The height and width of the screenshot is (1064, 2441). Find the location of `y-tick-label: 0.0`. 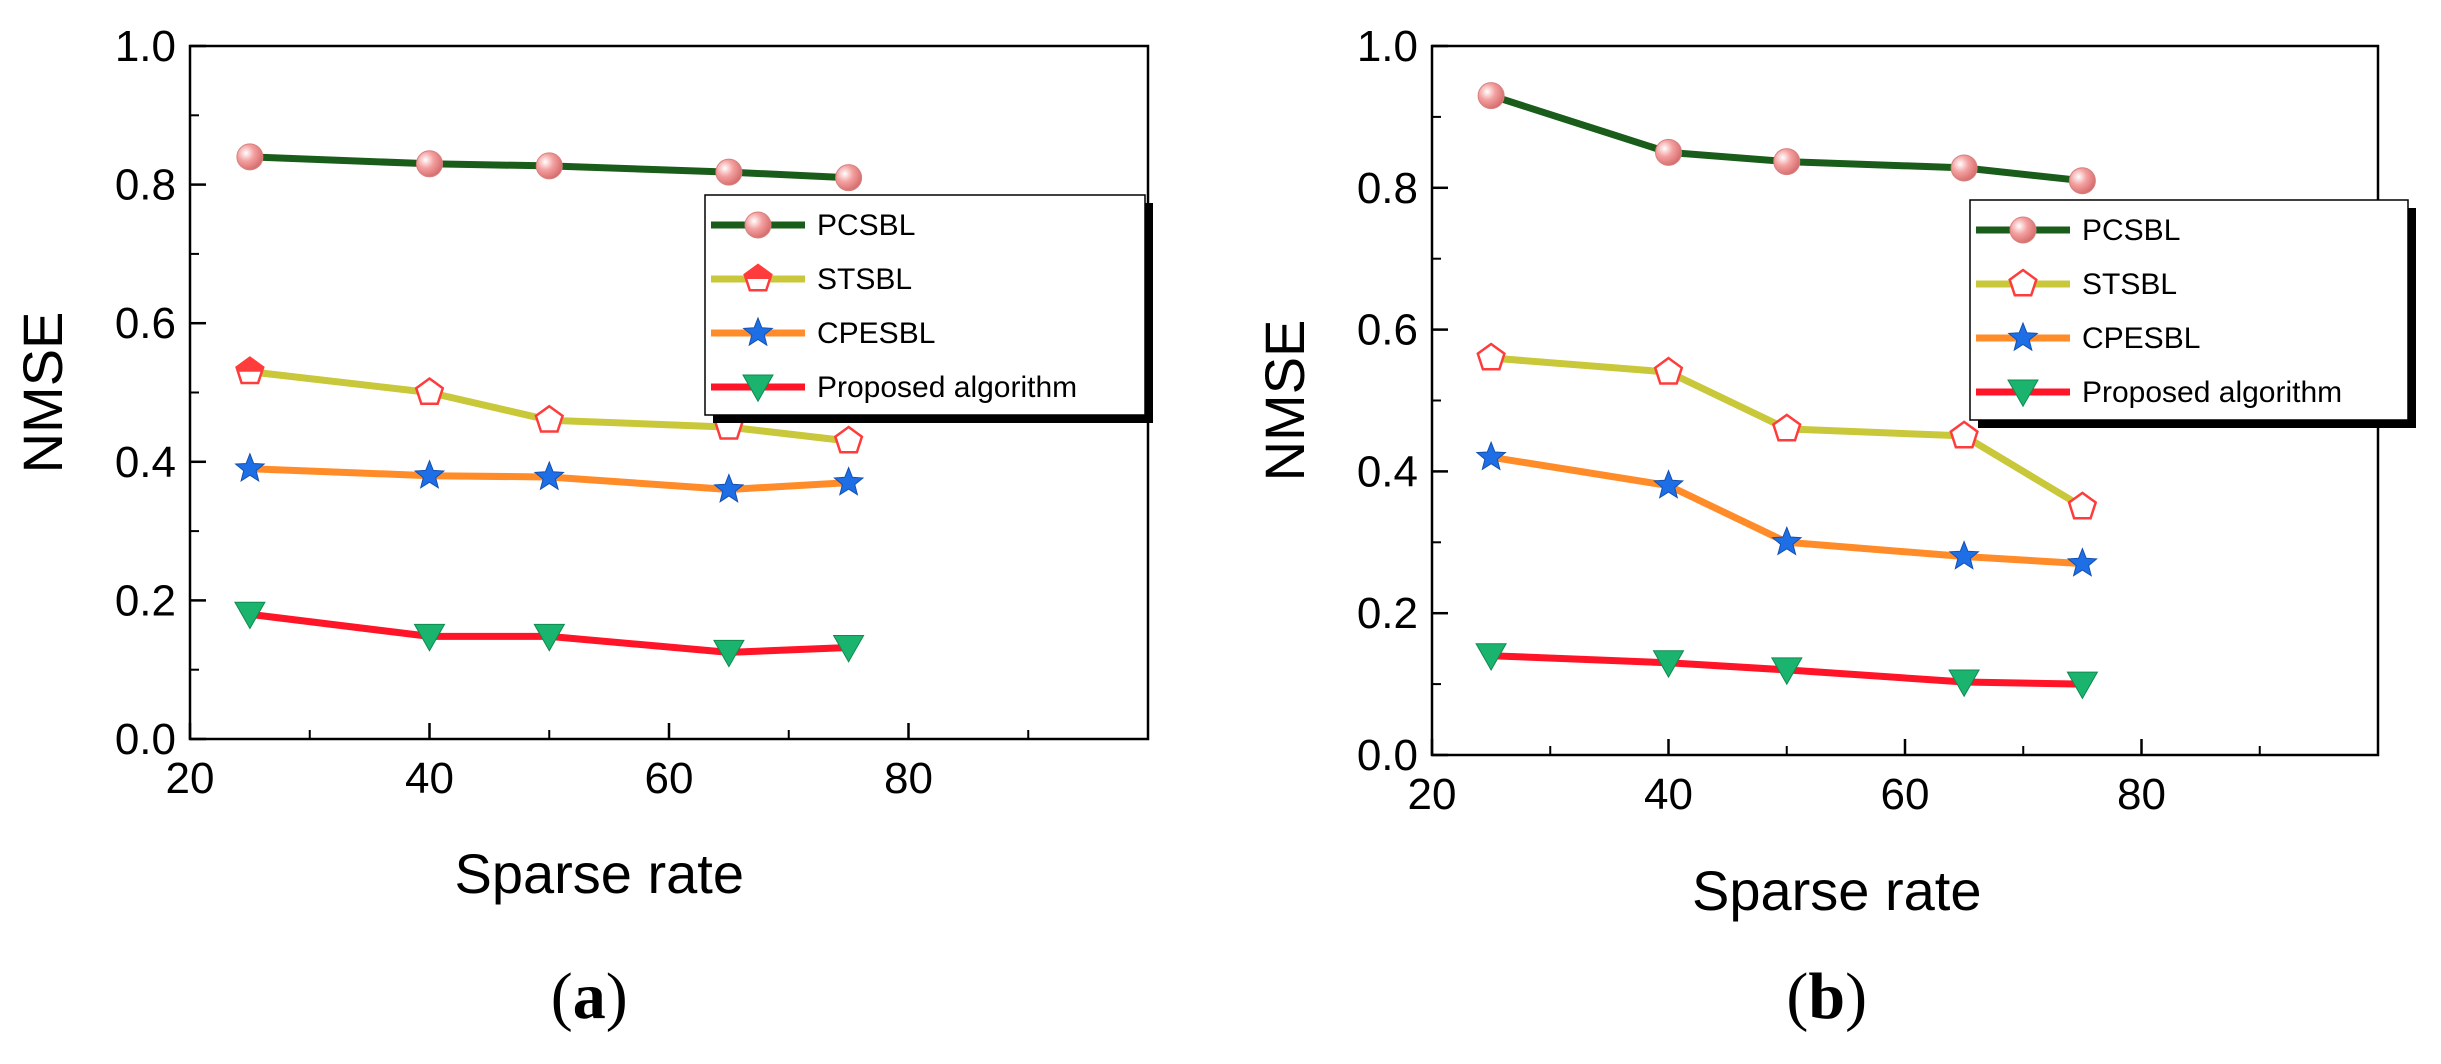

y-tick-label: 0.0 is located at coordinates (145, 739).